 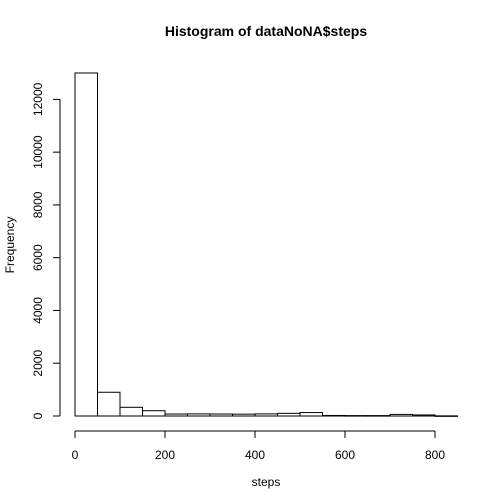 I want to click on y-tick-label: 10000, so click(x=38, y=152).